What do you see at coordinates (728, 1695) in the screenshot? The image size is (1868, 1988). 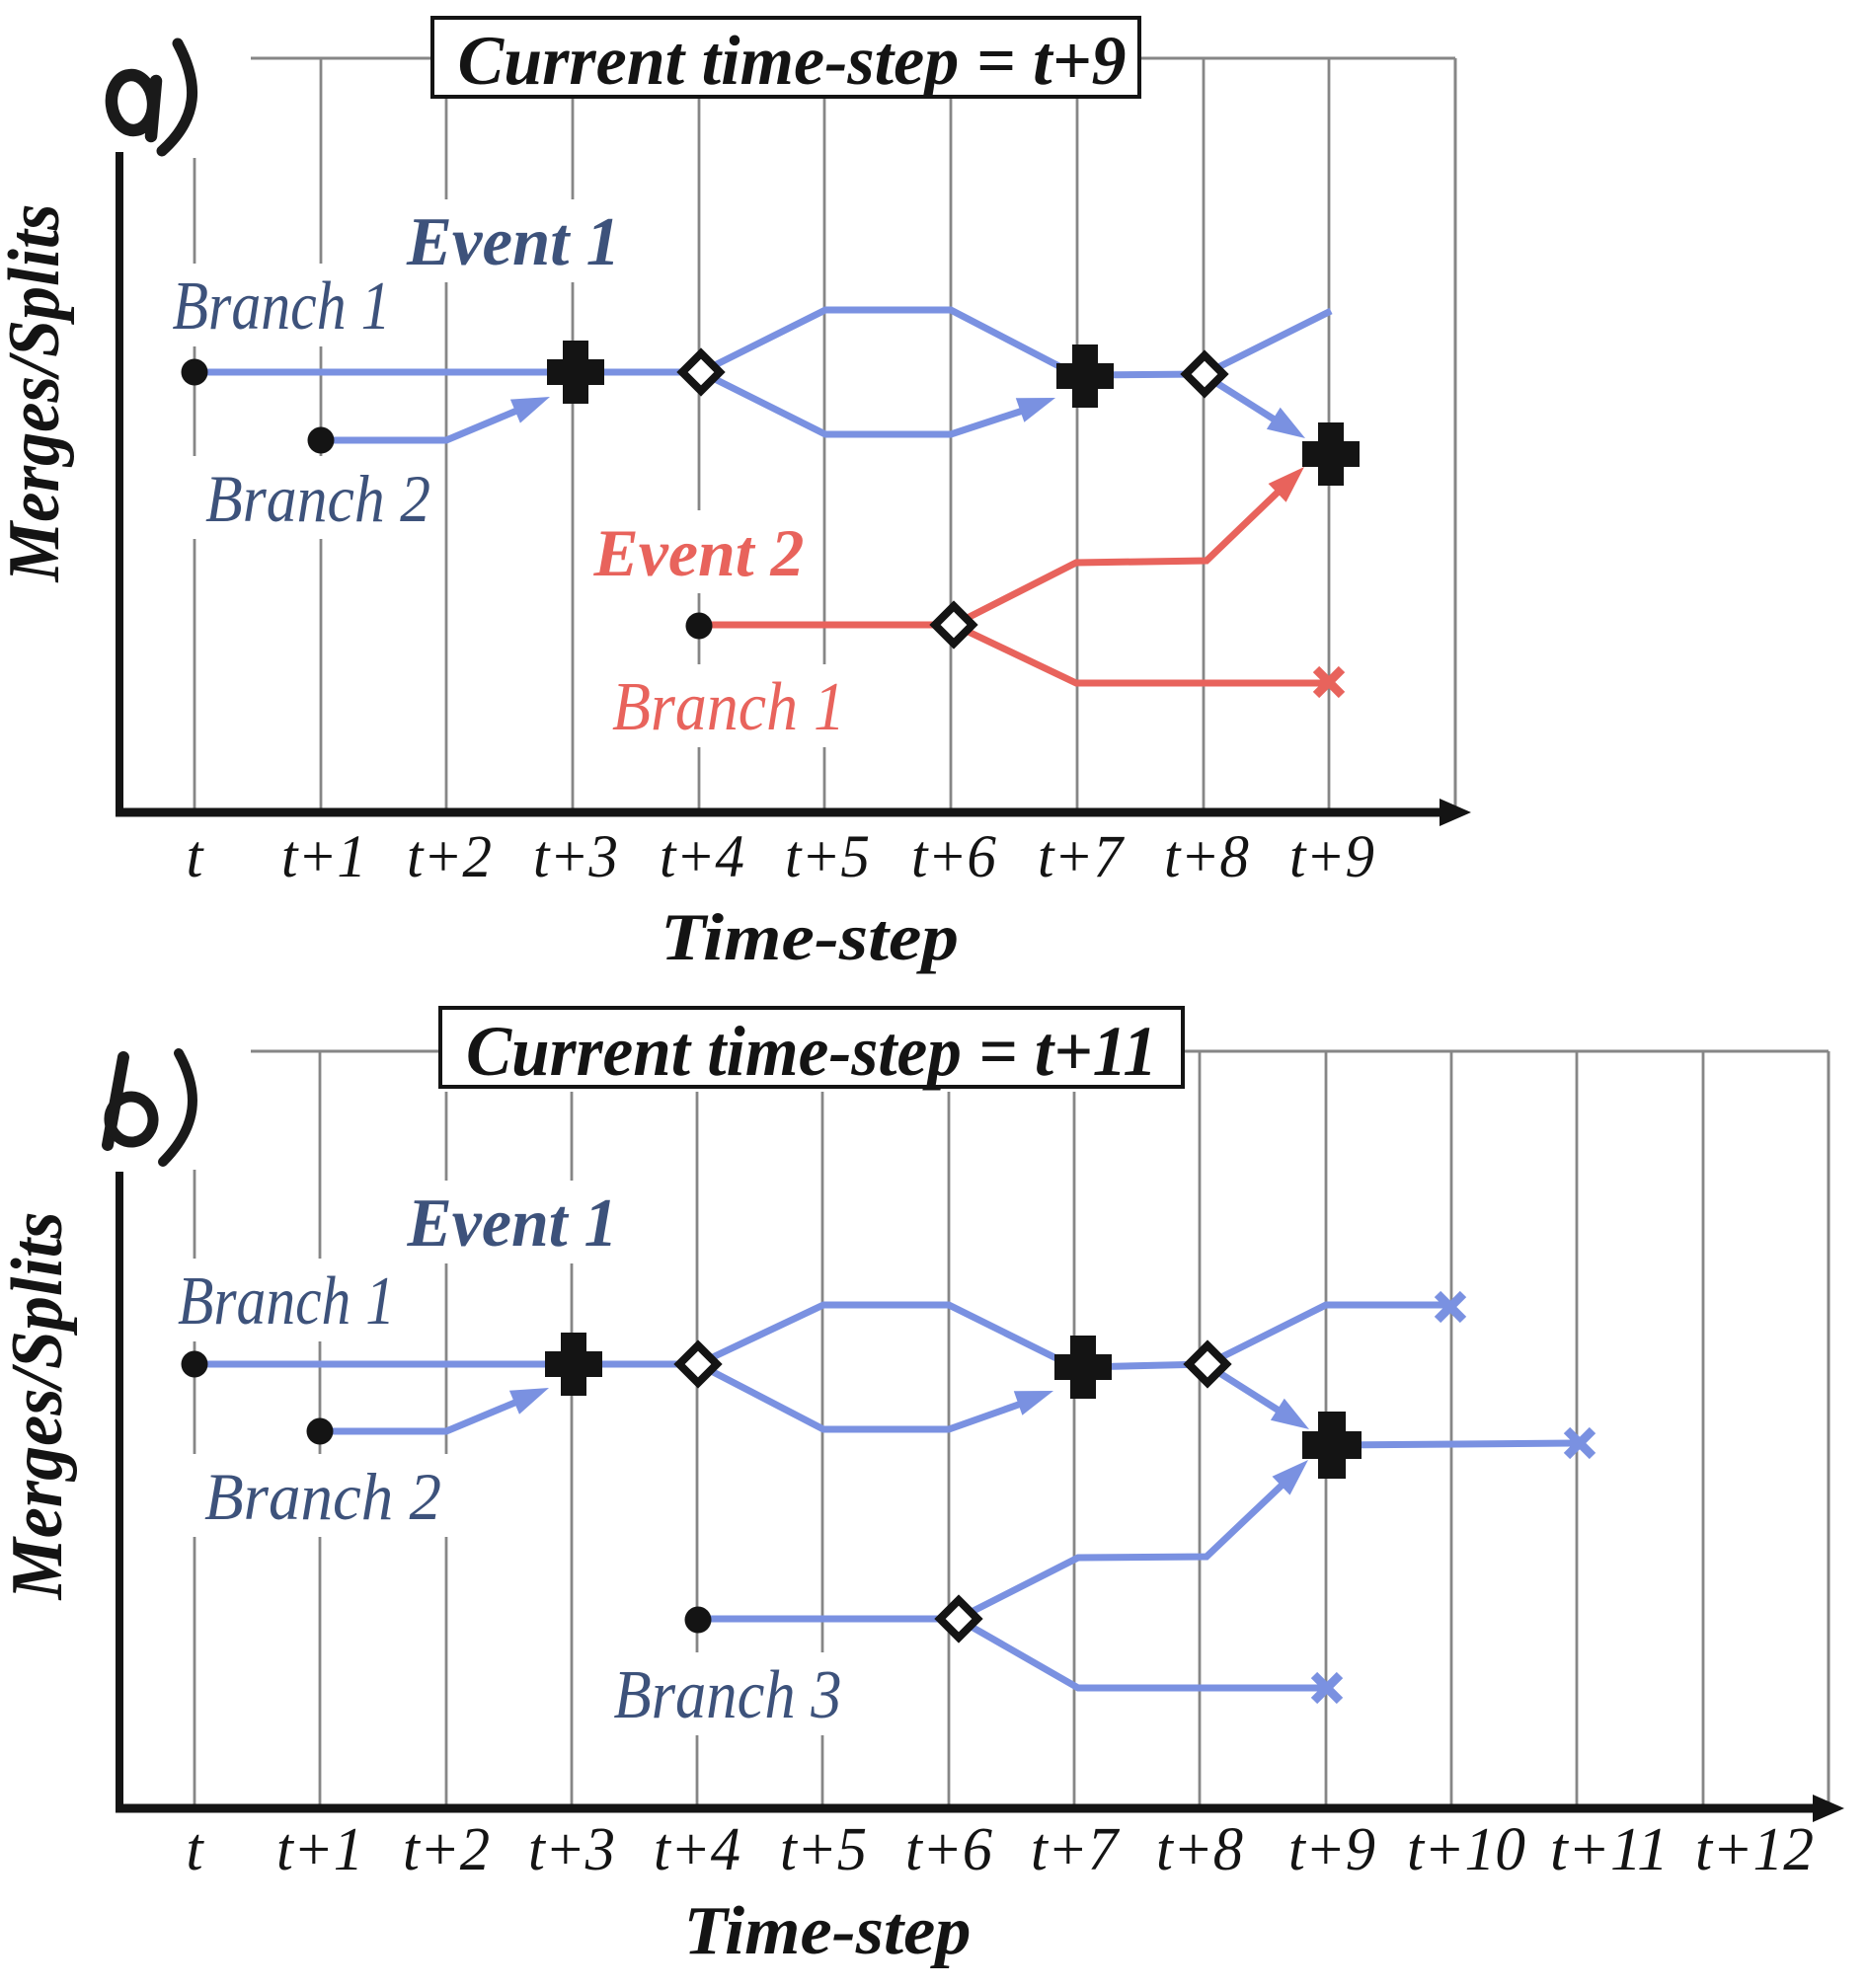 I see `svg-text: Branch 3` at bounding box center [728, 1695].